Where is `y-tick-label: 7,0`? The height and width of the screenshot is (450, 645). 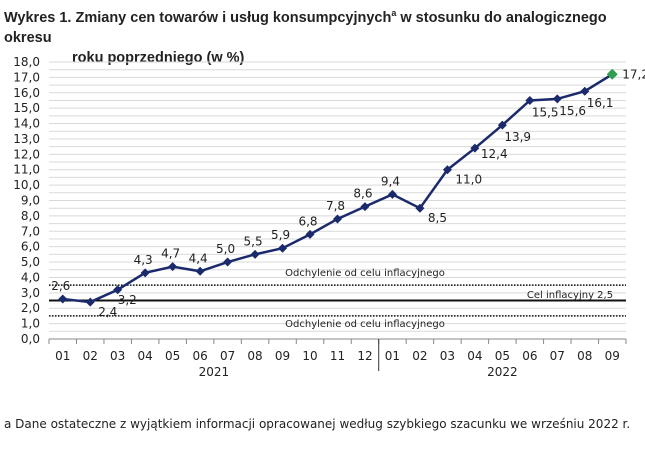 y-tick-label: 7,0 is located at coordinates (30, 231).